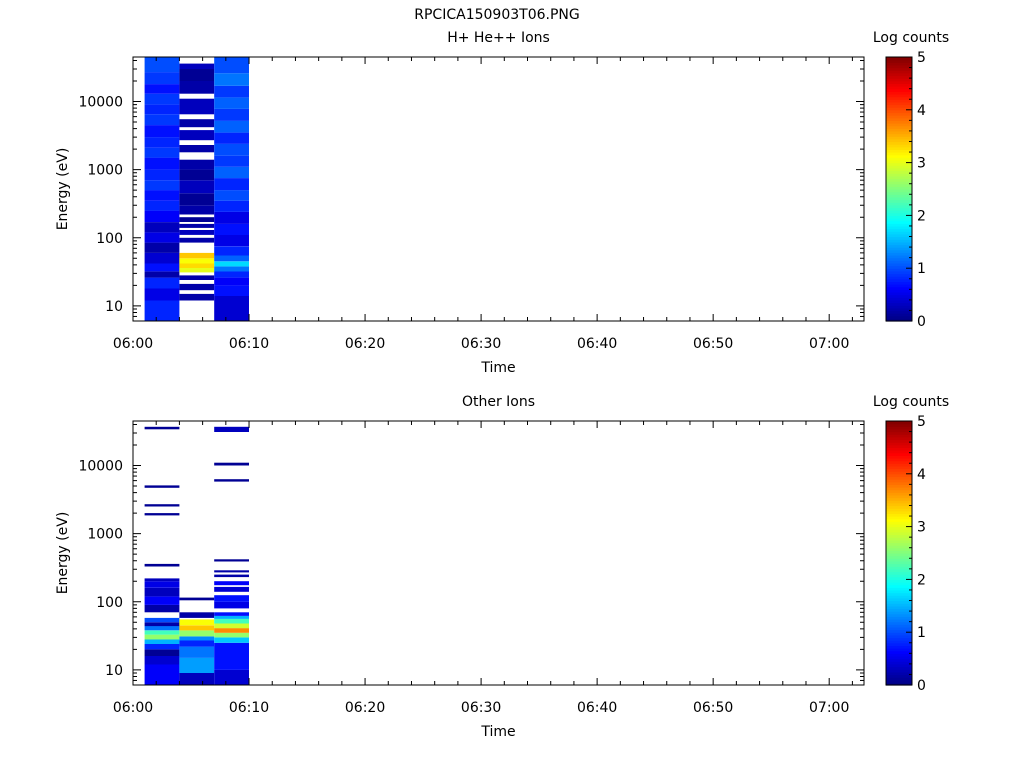 This screenshot has height=768, width=1024. What do you see at coordinates (597, 708) in the screenshot?
I see `x-tick-label: 06:40` at bounding box center [597, 708].